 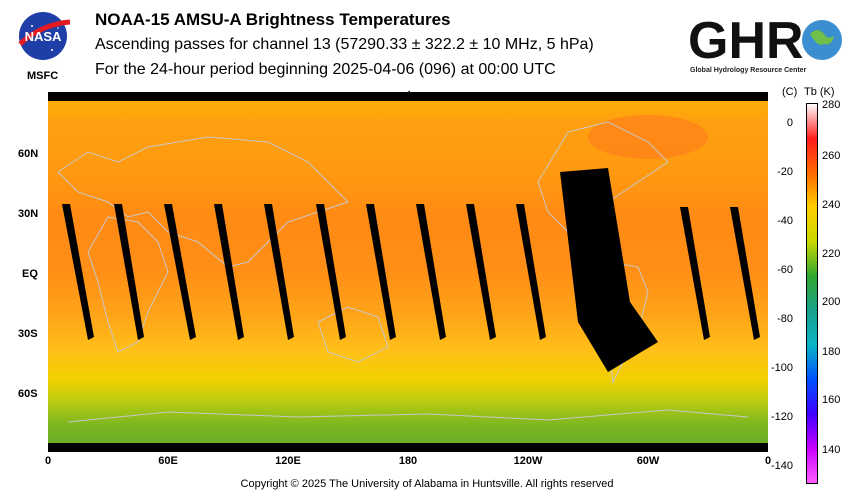 I want to click on lat-label-30n: 30N, so click(x=28, y=214).